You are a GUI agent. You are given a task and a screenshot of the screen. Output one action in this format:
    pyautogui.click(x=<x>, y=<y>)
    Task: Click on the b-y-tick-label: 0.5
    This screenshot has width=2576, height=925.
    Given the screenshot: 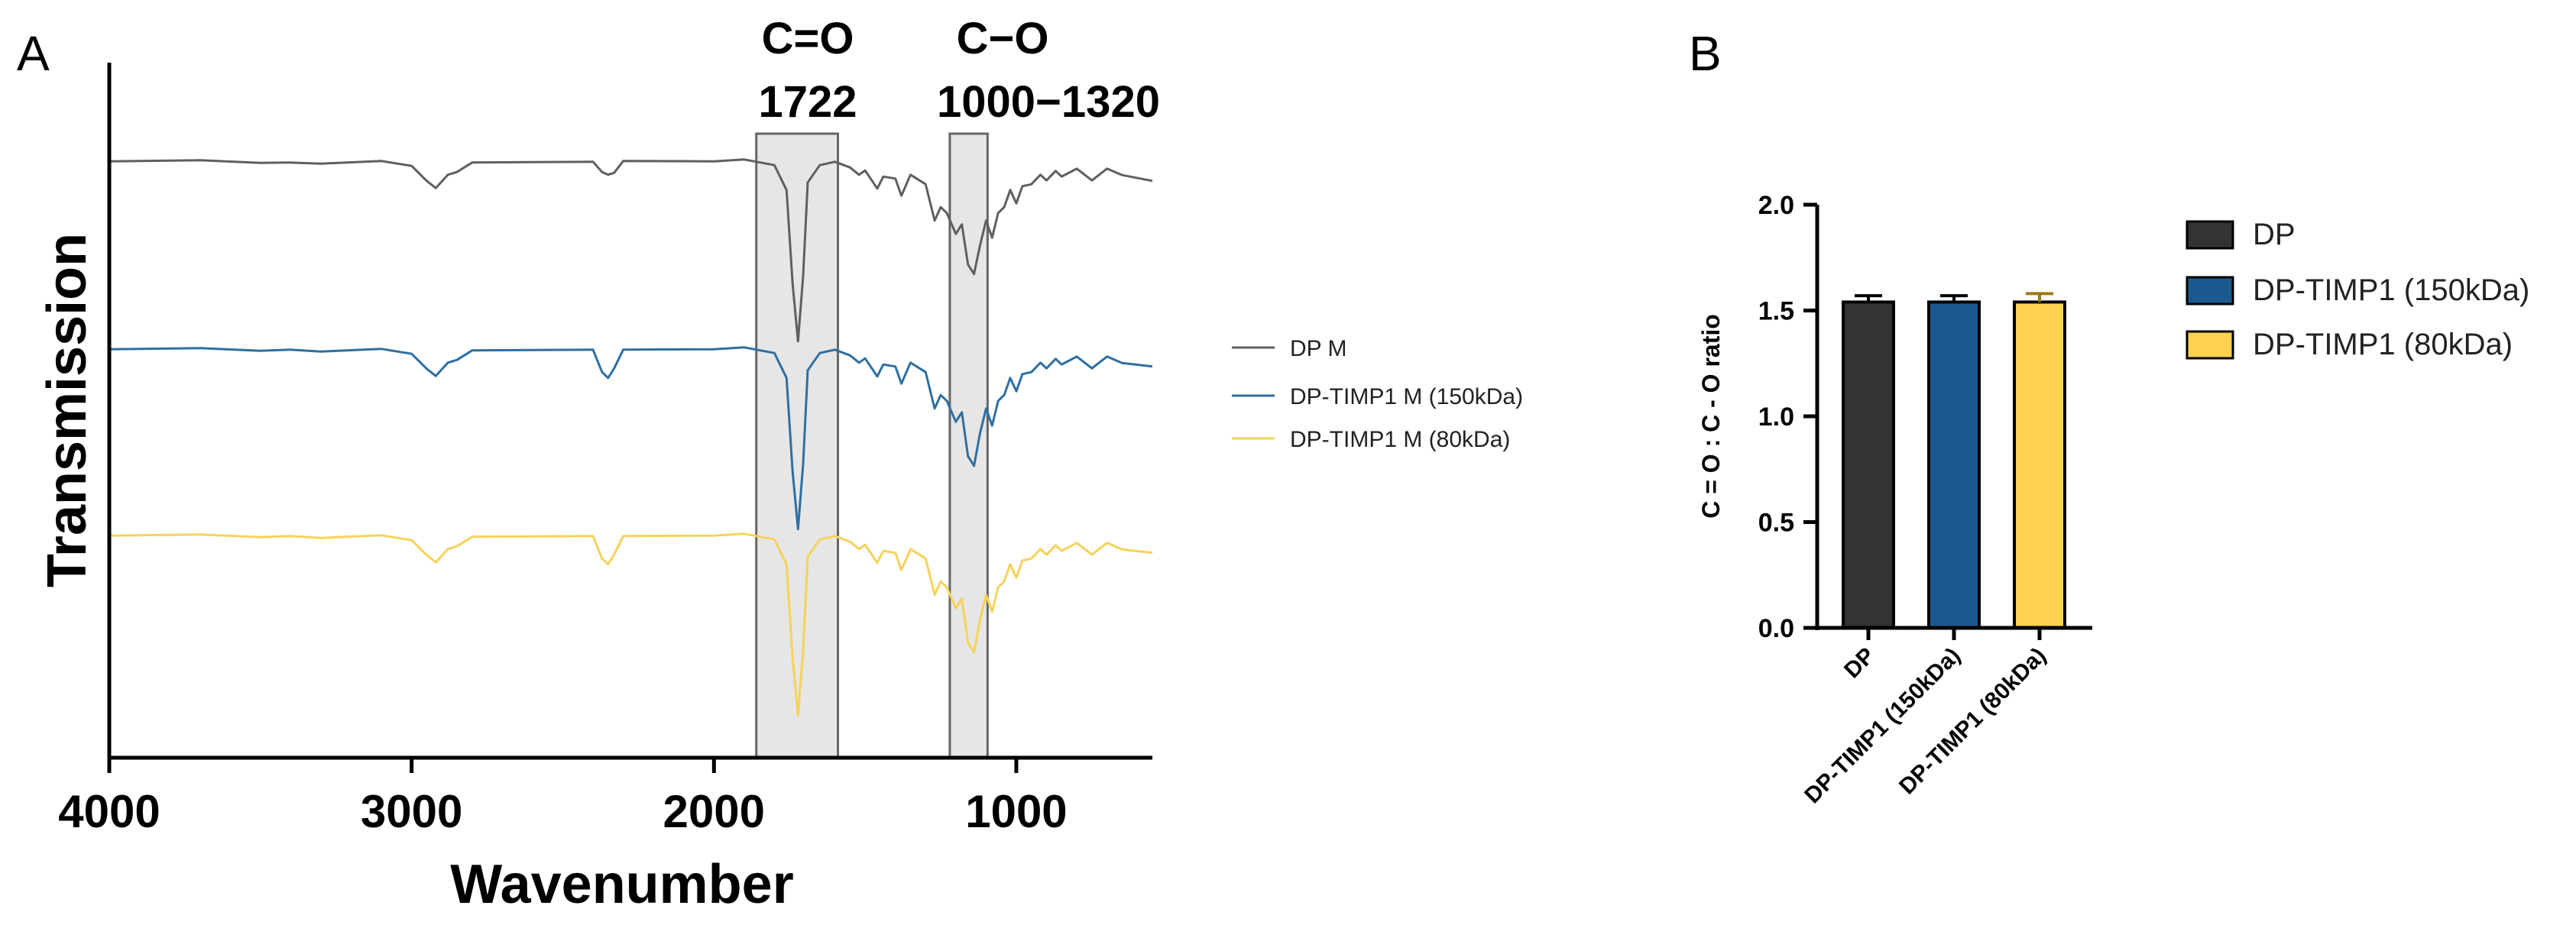 What is the action you would take?
    pyautogui.click(x=1776, y=523)
    